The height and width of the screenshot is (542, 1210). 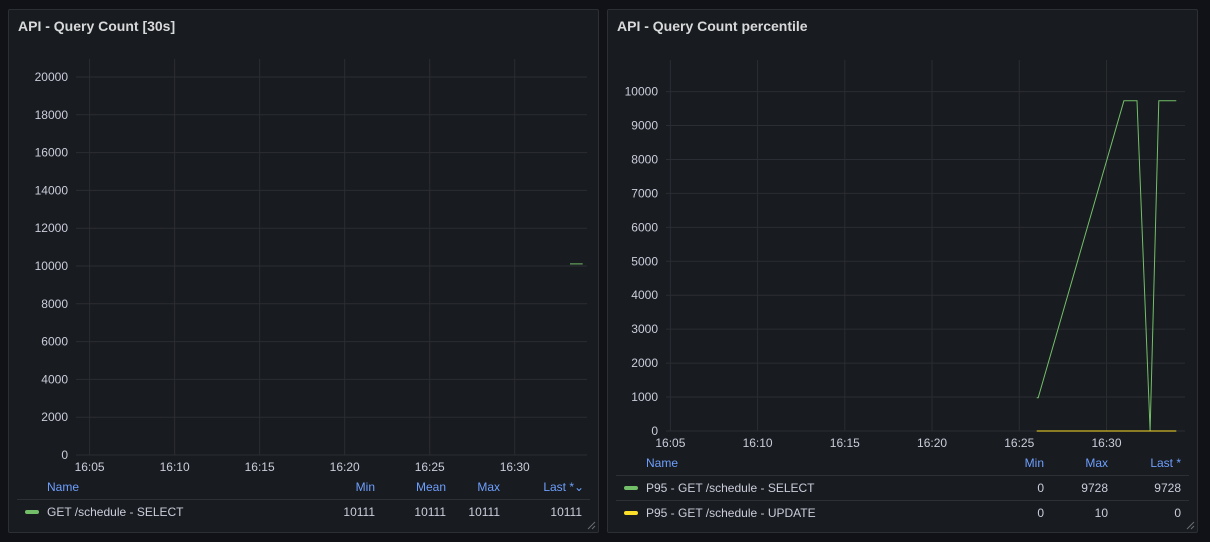 I want to click on y-tick-label: 16000, so click(x=52, y=153).